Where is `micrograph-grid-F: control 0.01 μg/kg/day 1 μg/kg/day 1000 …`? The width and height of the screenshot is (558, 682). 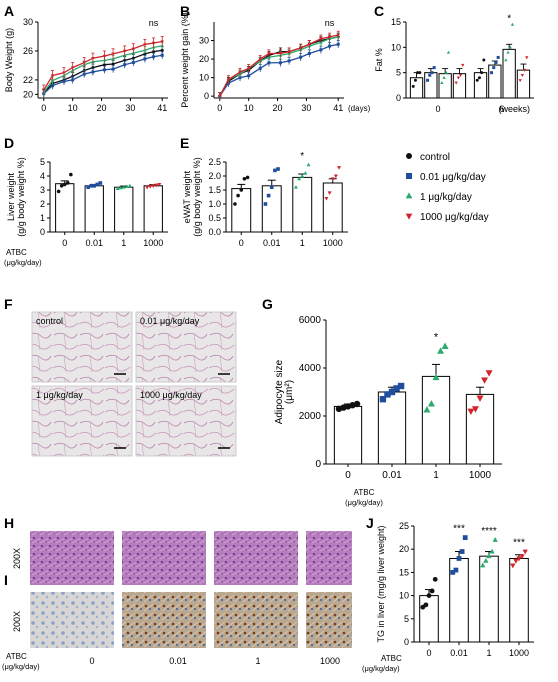
micrograph-grid-F: control 0.01 μg/kg/day 1 μg/kg/day 1000 … is located at coordinates (134, 384).